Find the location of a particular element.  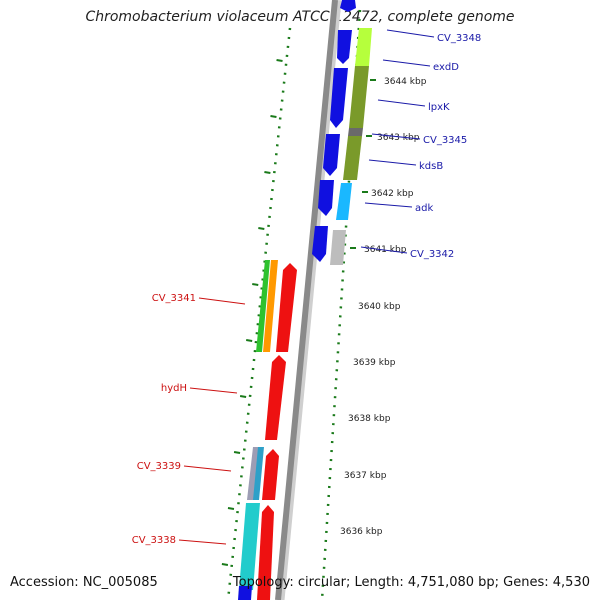

lower-feature-column is located at coordinates (258, 430).